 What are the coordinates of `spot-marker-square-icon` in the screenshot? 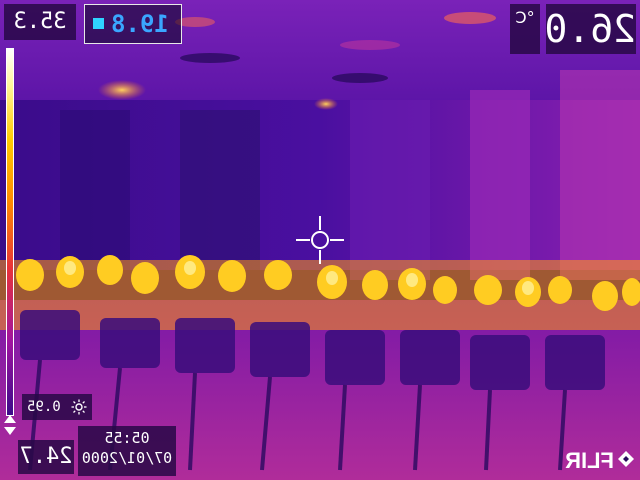 It's located at (98, 23).